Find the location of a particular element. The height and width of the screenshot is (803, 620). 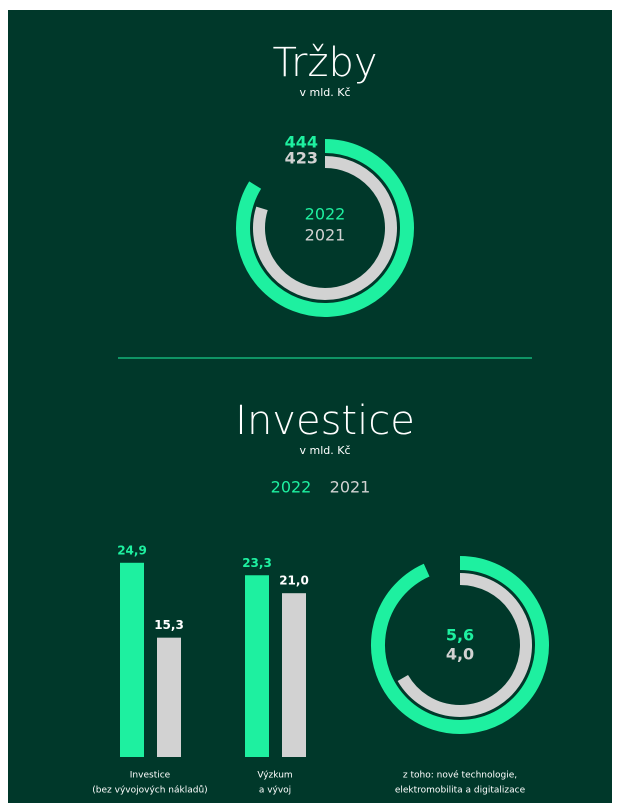

x-tick-label: Výzkum is located at coordinates (274, 776).